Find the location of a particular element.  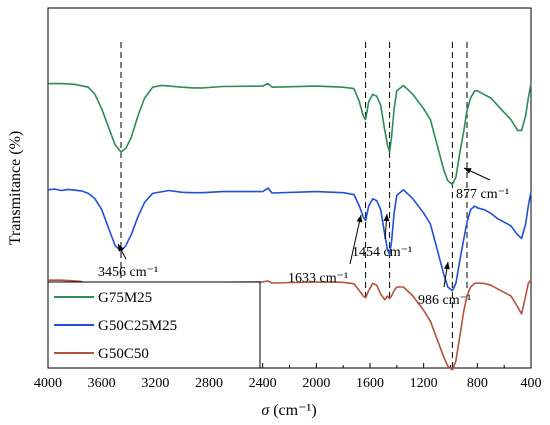

legend-label-G50C25M25: G50C25M25 is located at coordinates (137, 326).